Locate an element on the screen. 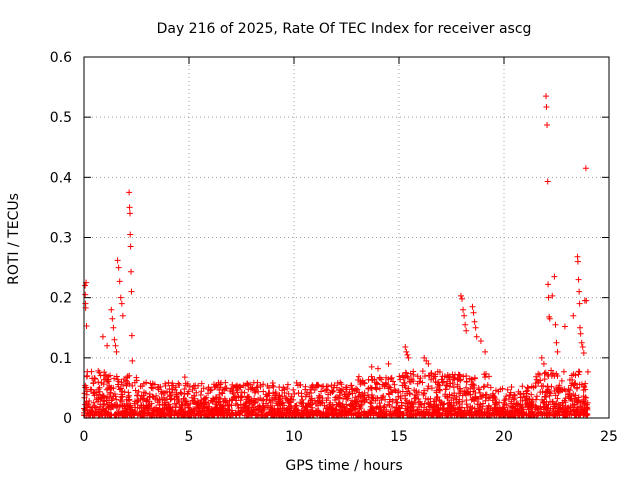 The image size is (640, 480). x-tick-label: 15 is located at coordinates (399, 437).